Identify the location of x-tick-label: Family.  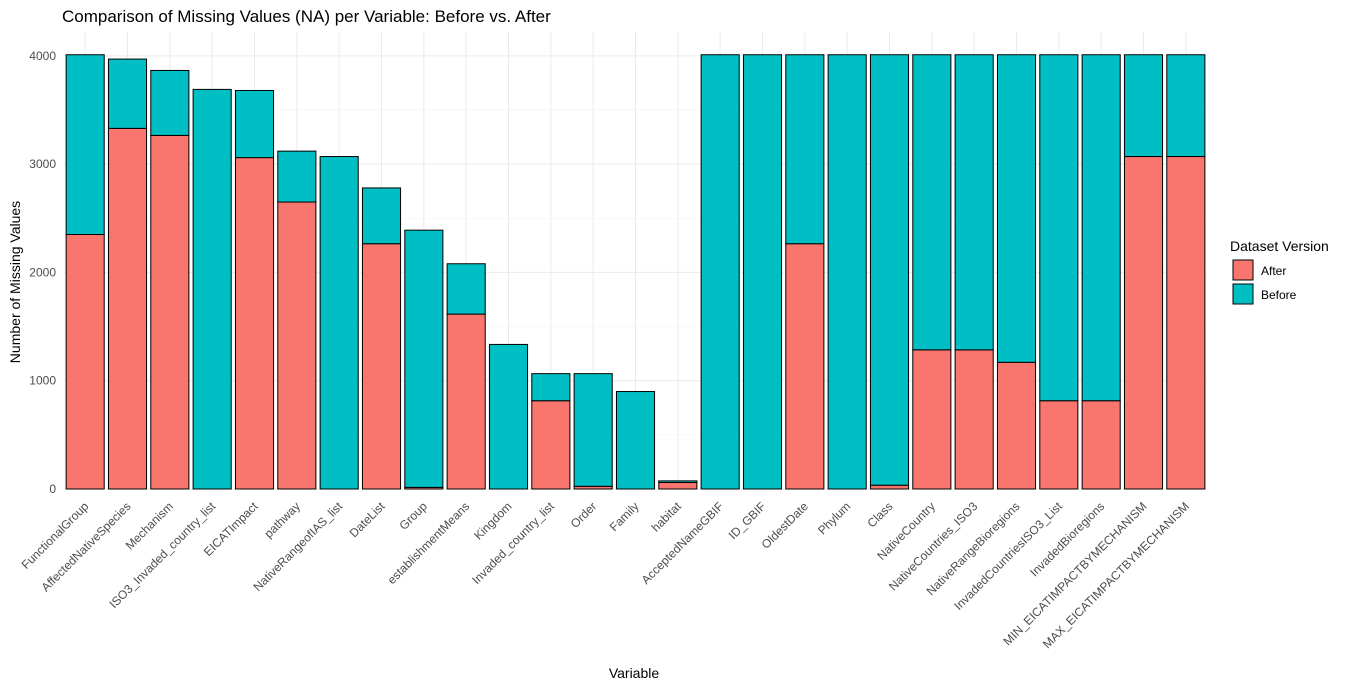
(624, 516).